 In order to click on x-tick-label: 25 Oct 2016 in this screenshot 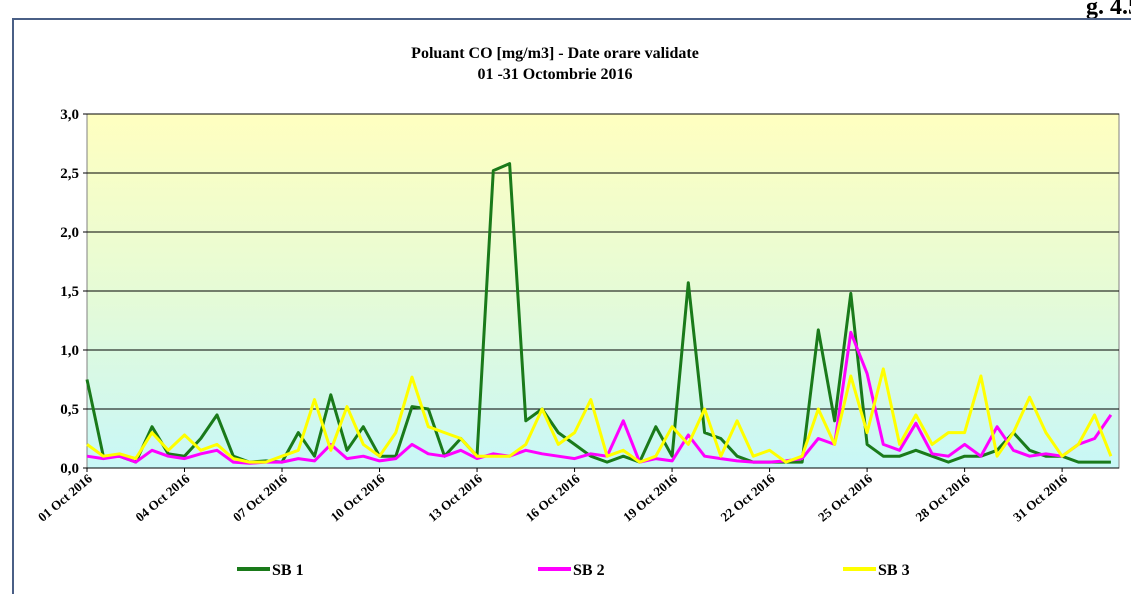, I will do `click(845, 497)`.